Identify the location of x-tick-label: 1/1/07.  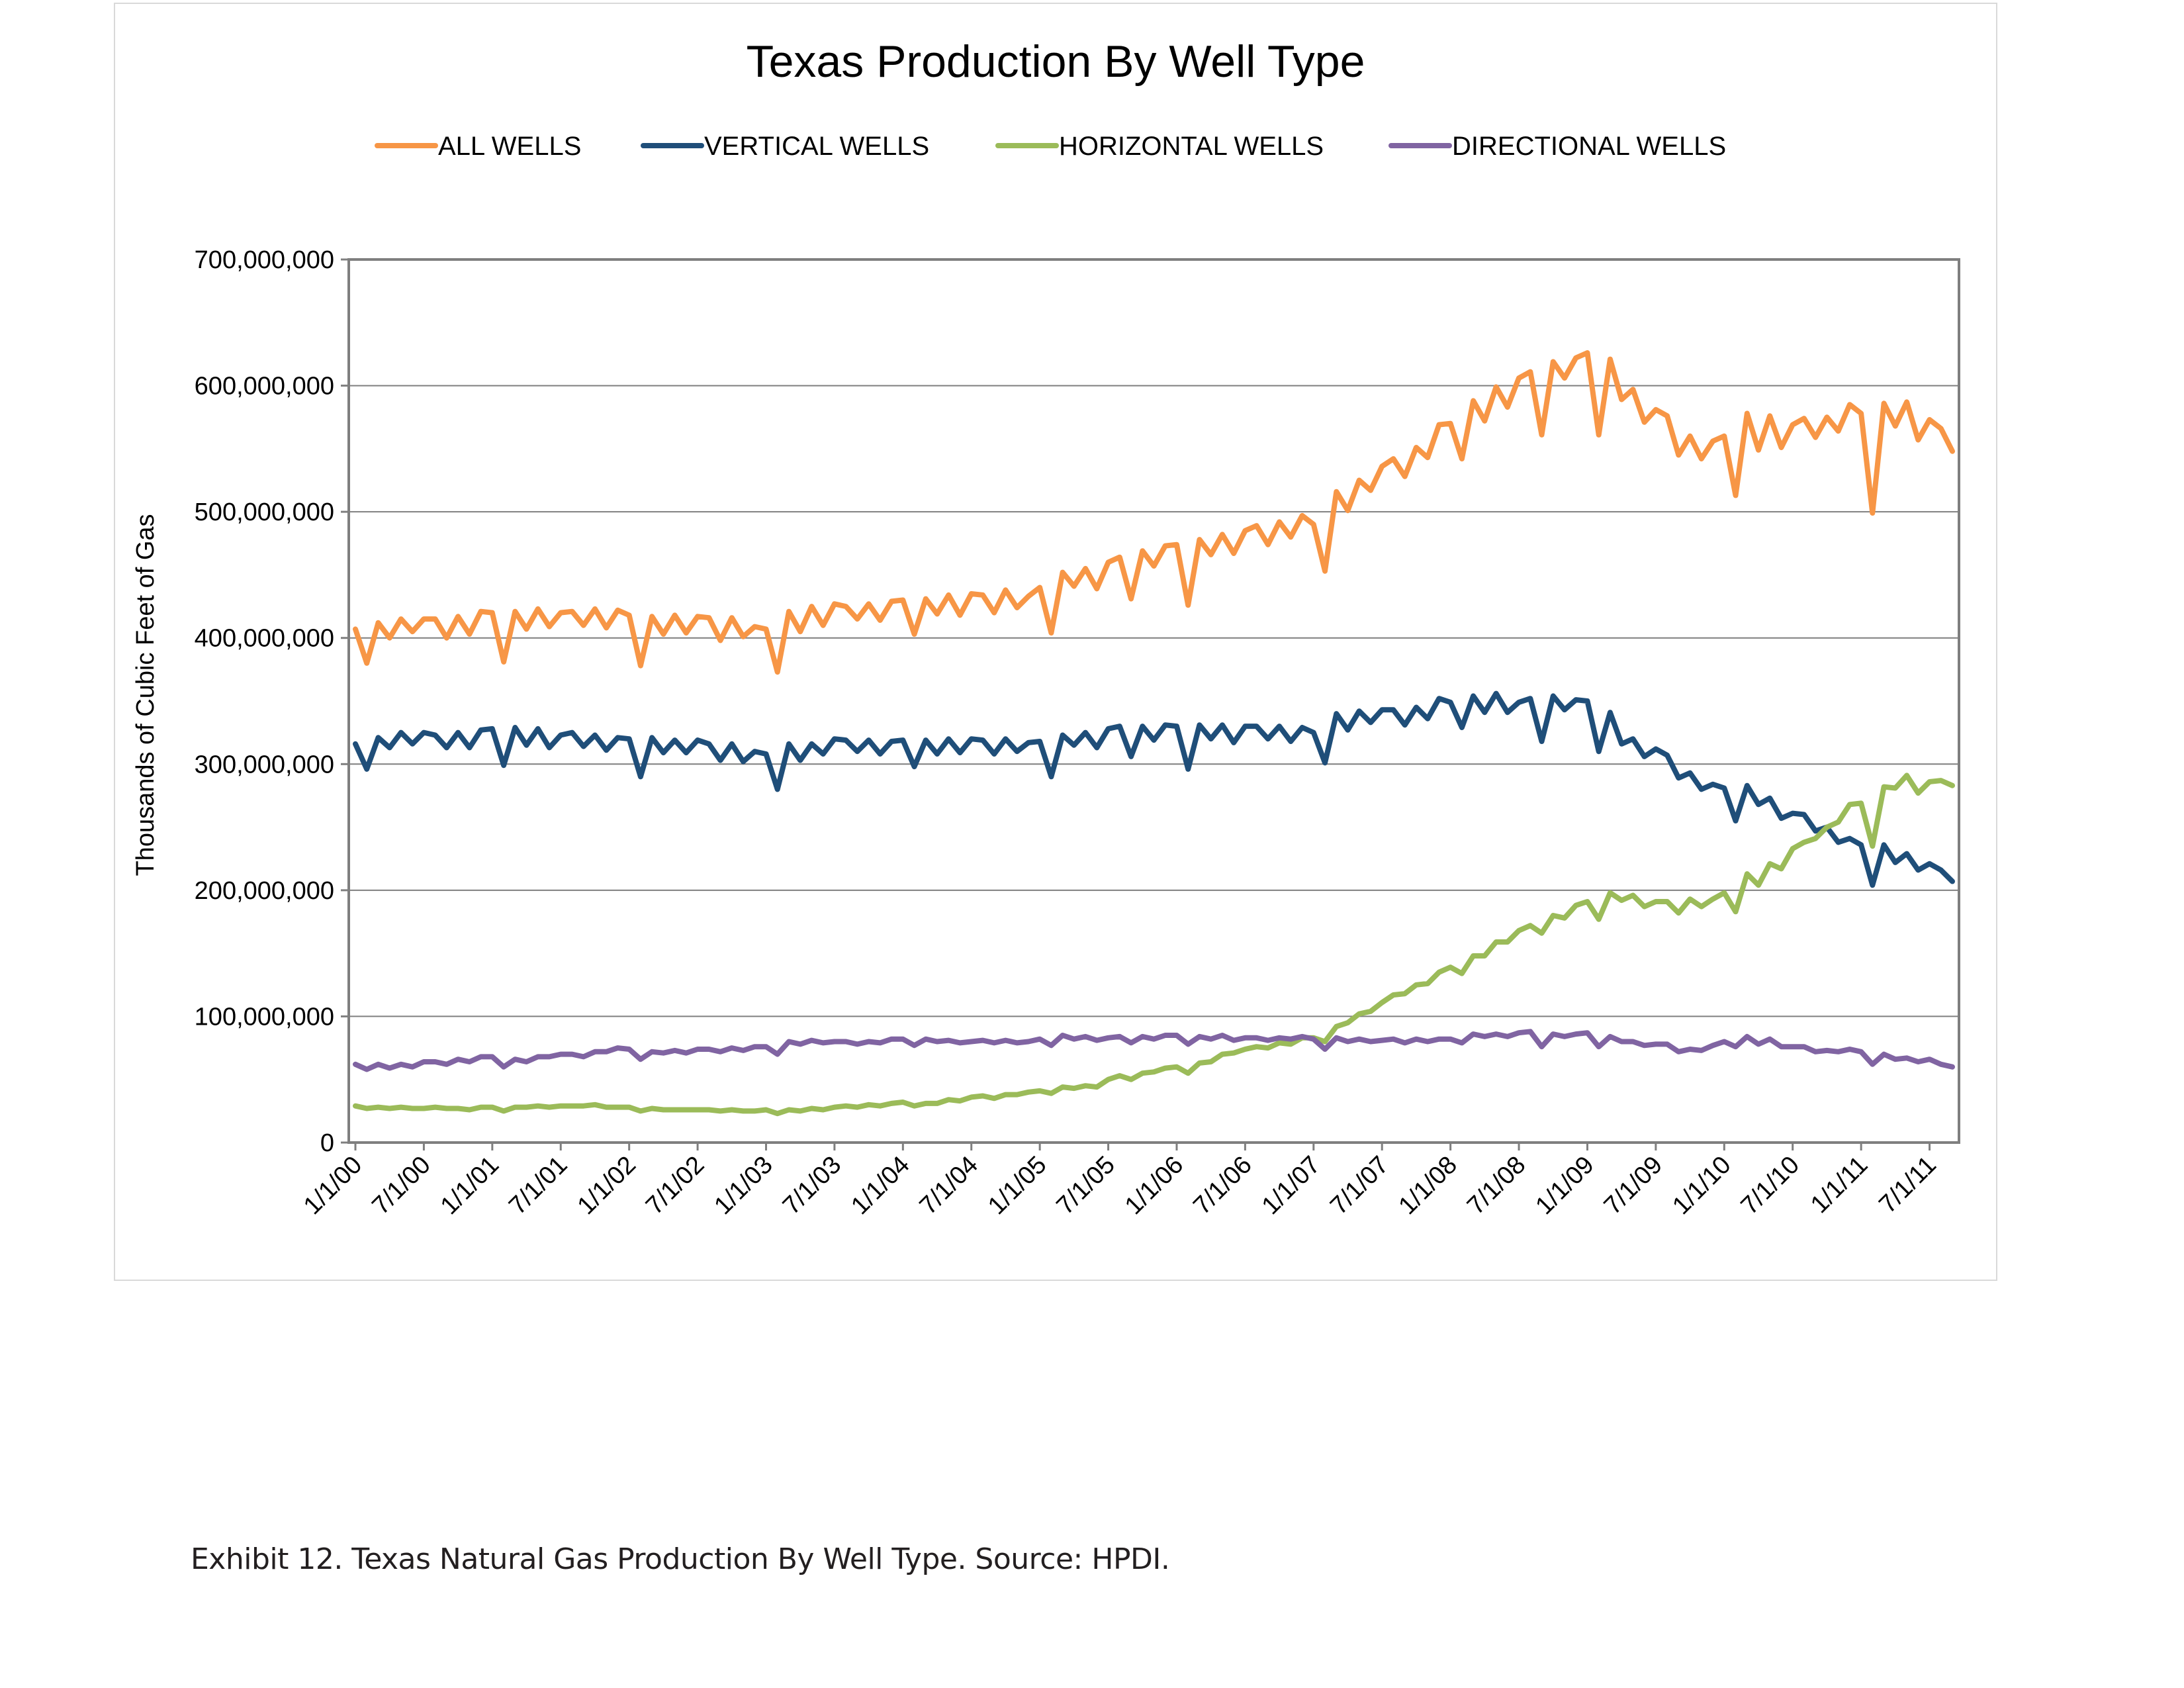
(1291, 1185).